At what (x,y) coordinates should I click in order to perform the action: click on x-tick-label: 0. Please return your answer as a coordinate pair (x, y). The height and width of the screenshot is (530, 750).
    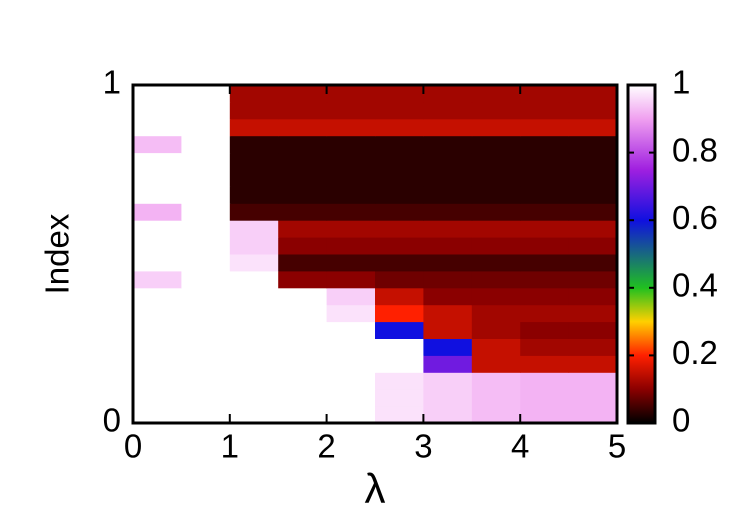
    Looking at the image, I should click on (133, 446).